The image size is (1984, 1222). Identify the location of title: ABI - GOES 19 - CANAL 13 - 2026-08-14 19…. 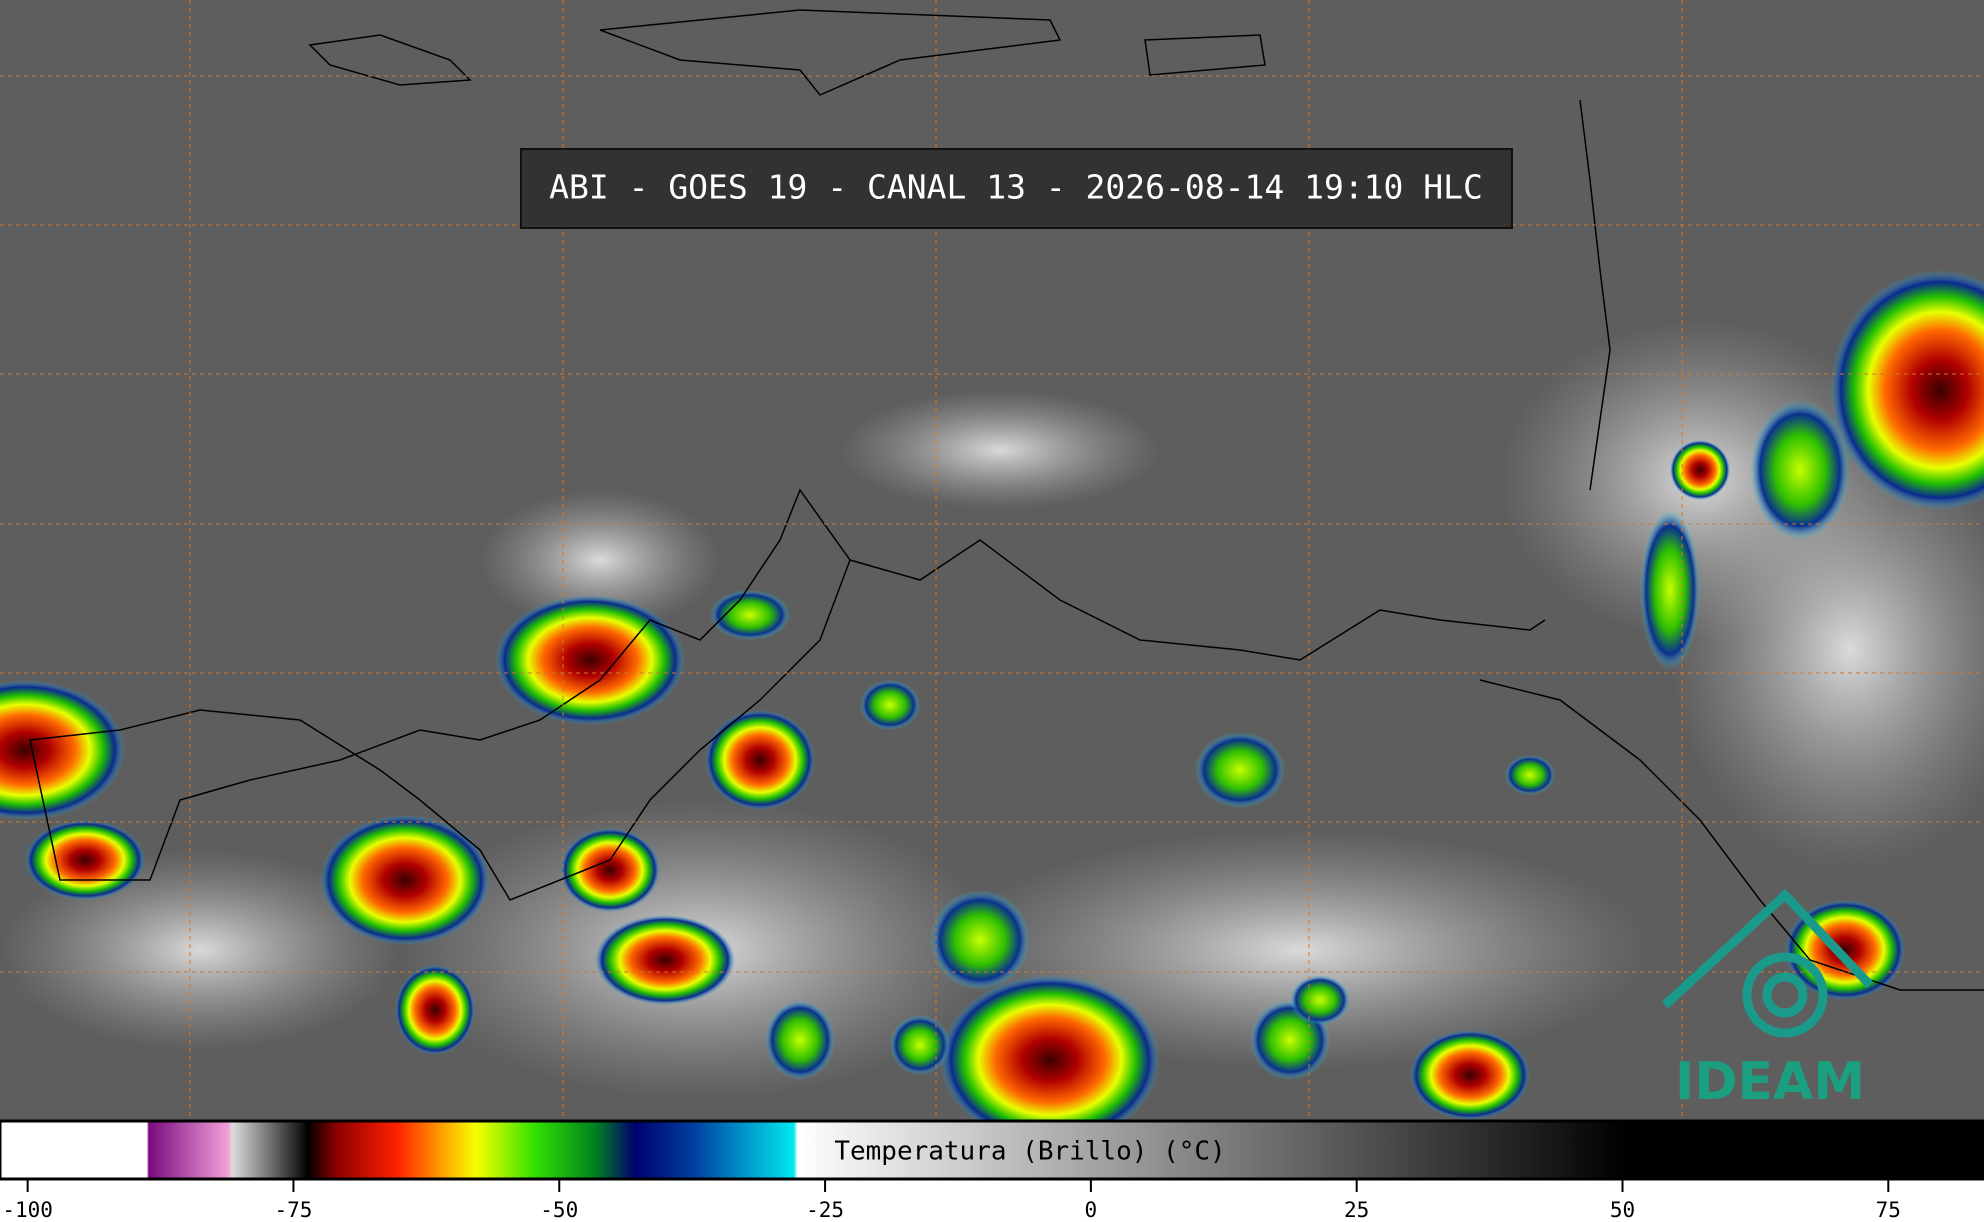
(1016, 187).